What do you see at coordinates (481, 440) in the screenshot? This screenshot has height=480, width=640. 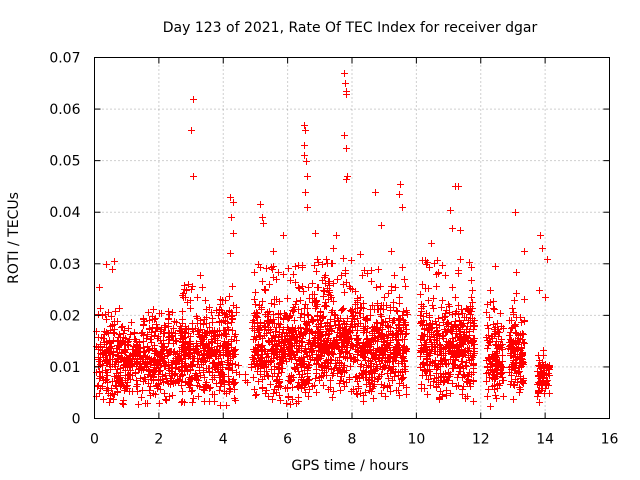 I see `x-tick-label: 12` at bounding box center [481, 440].